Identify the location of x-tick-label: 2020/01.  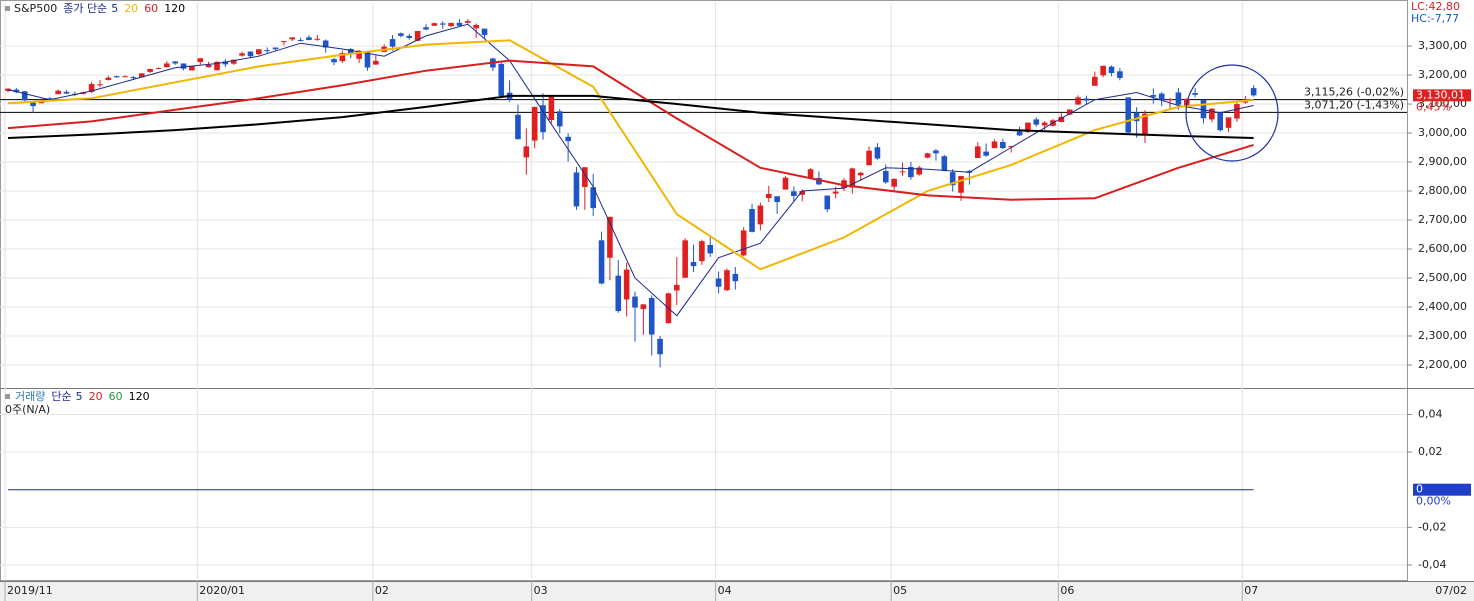
(222, 590).